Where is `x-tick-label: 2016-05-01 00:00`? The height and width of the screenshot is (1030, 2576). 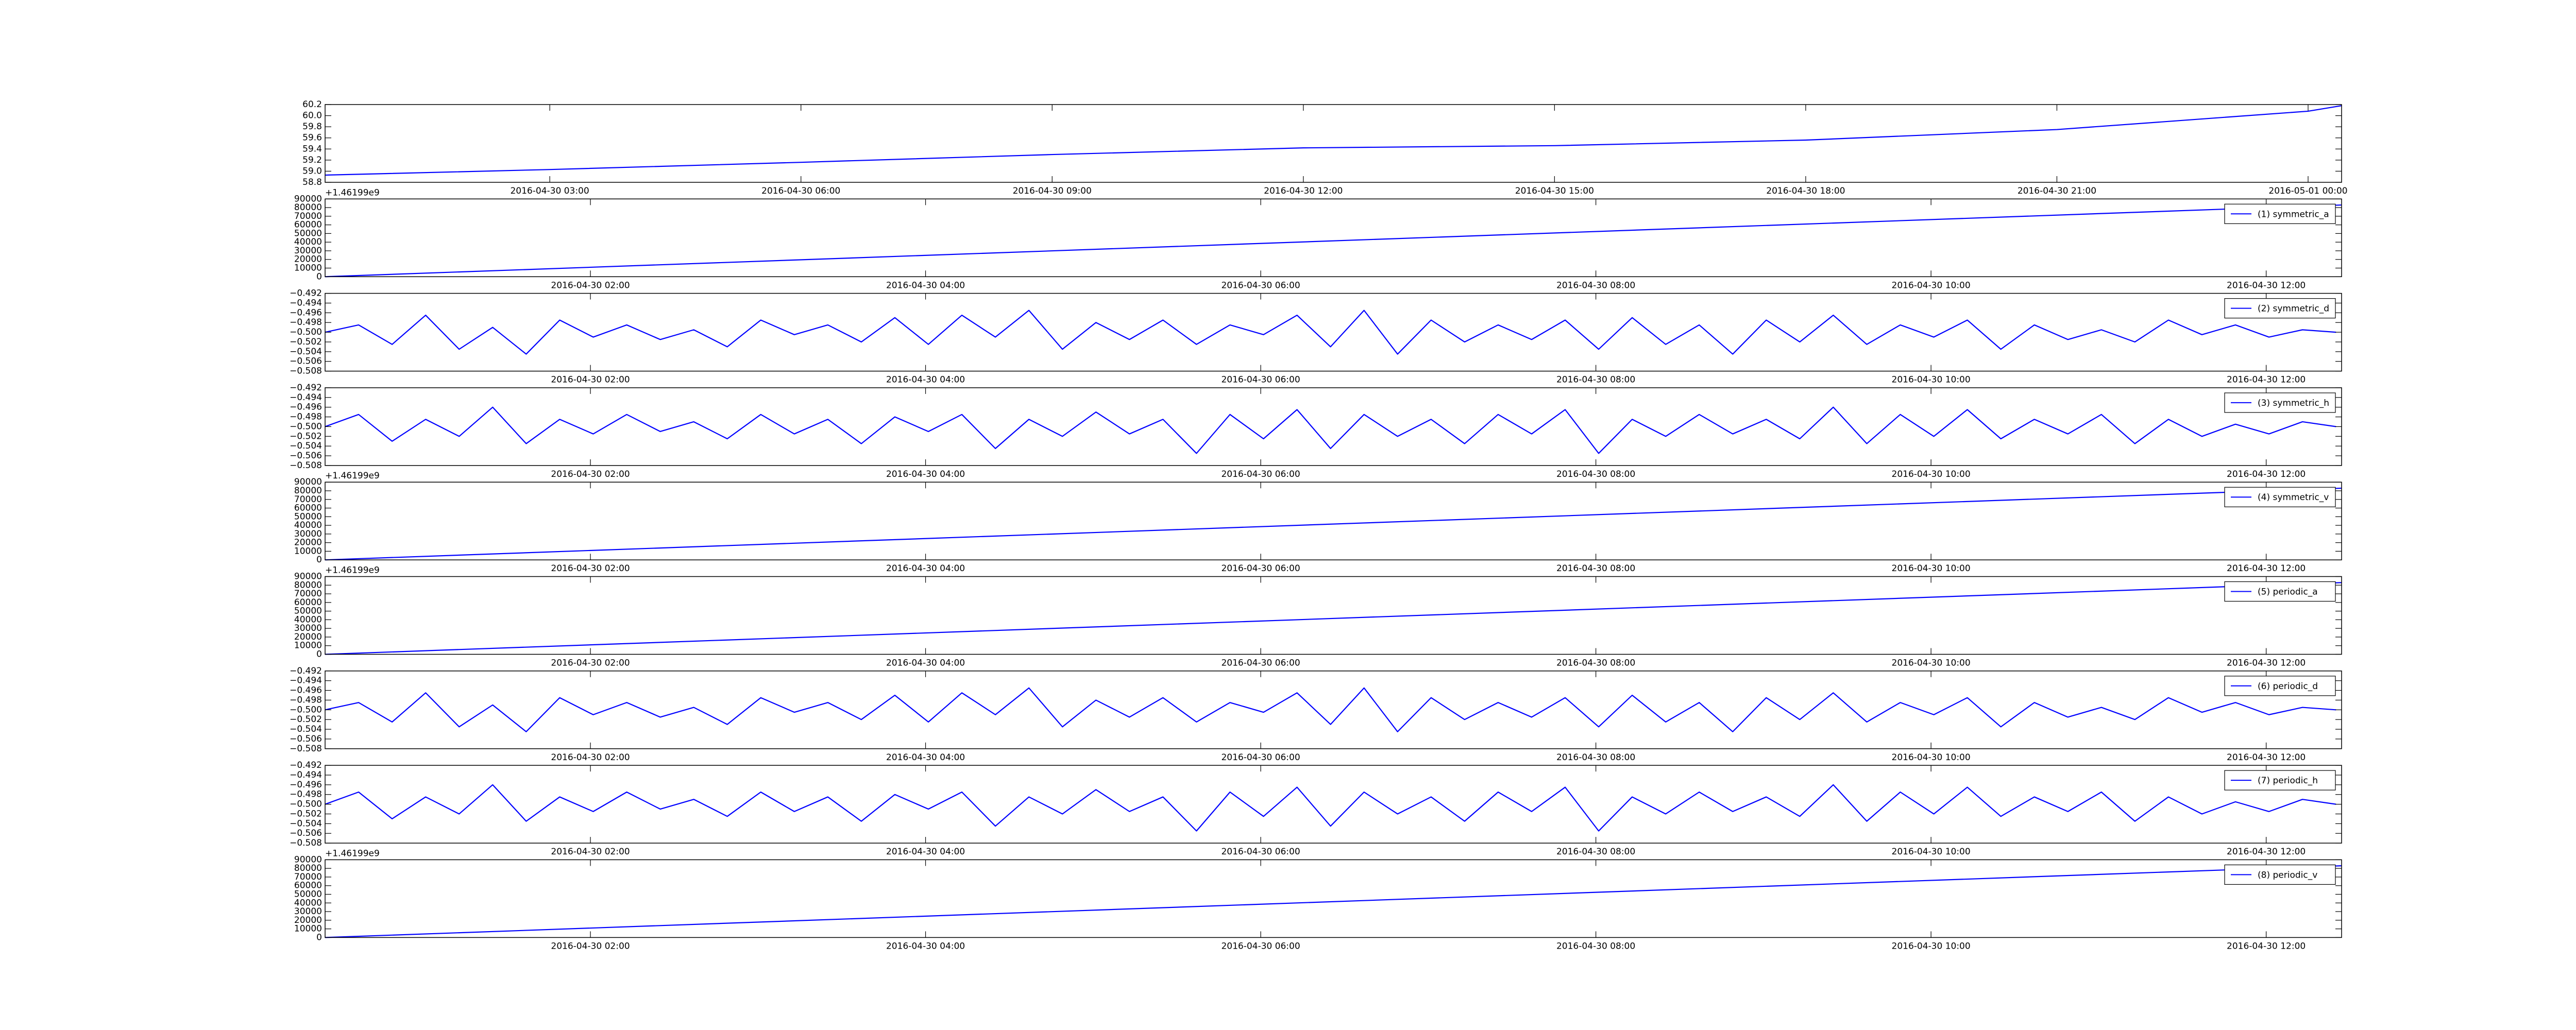
x-tick-label: 2016-05-01 00:00 is located at coordinates (2307, 191).